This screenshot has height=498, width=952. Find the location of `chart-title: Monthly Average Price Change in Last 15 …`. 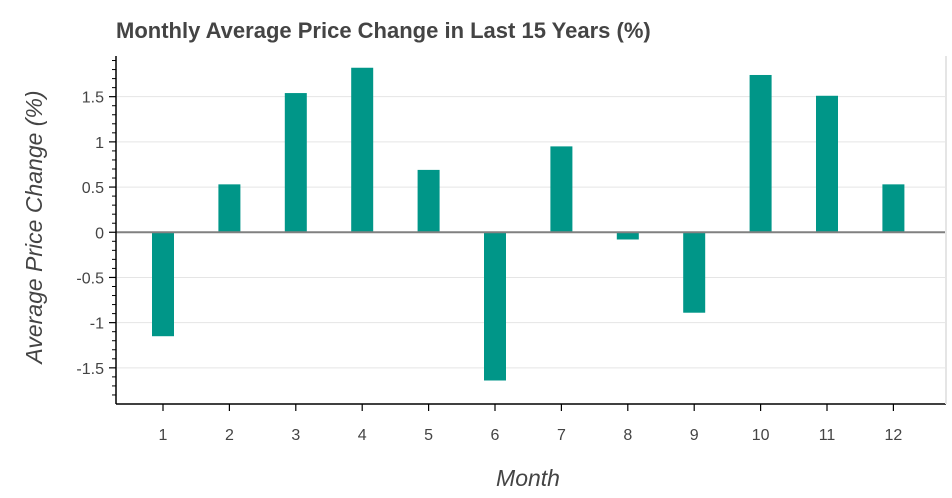

chart-title: Monthly Average Price Change in Last 15 … is located at coordinates (383, 30).